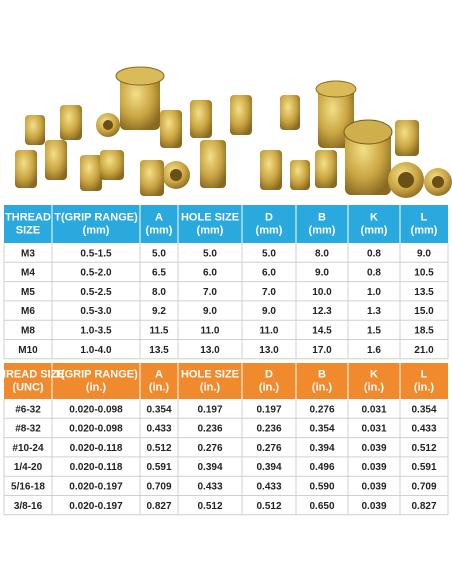 Image resolution: width=452 pixels, height=584 pixels. I want to click on cell-text: 14.5, so click(322, 330).